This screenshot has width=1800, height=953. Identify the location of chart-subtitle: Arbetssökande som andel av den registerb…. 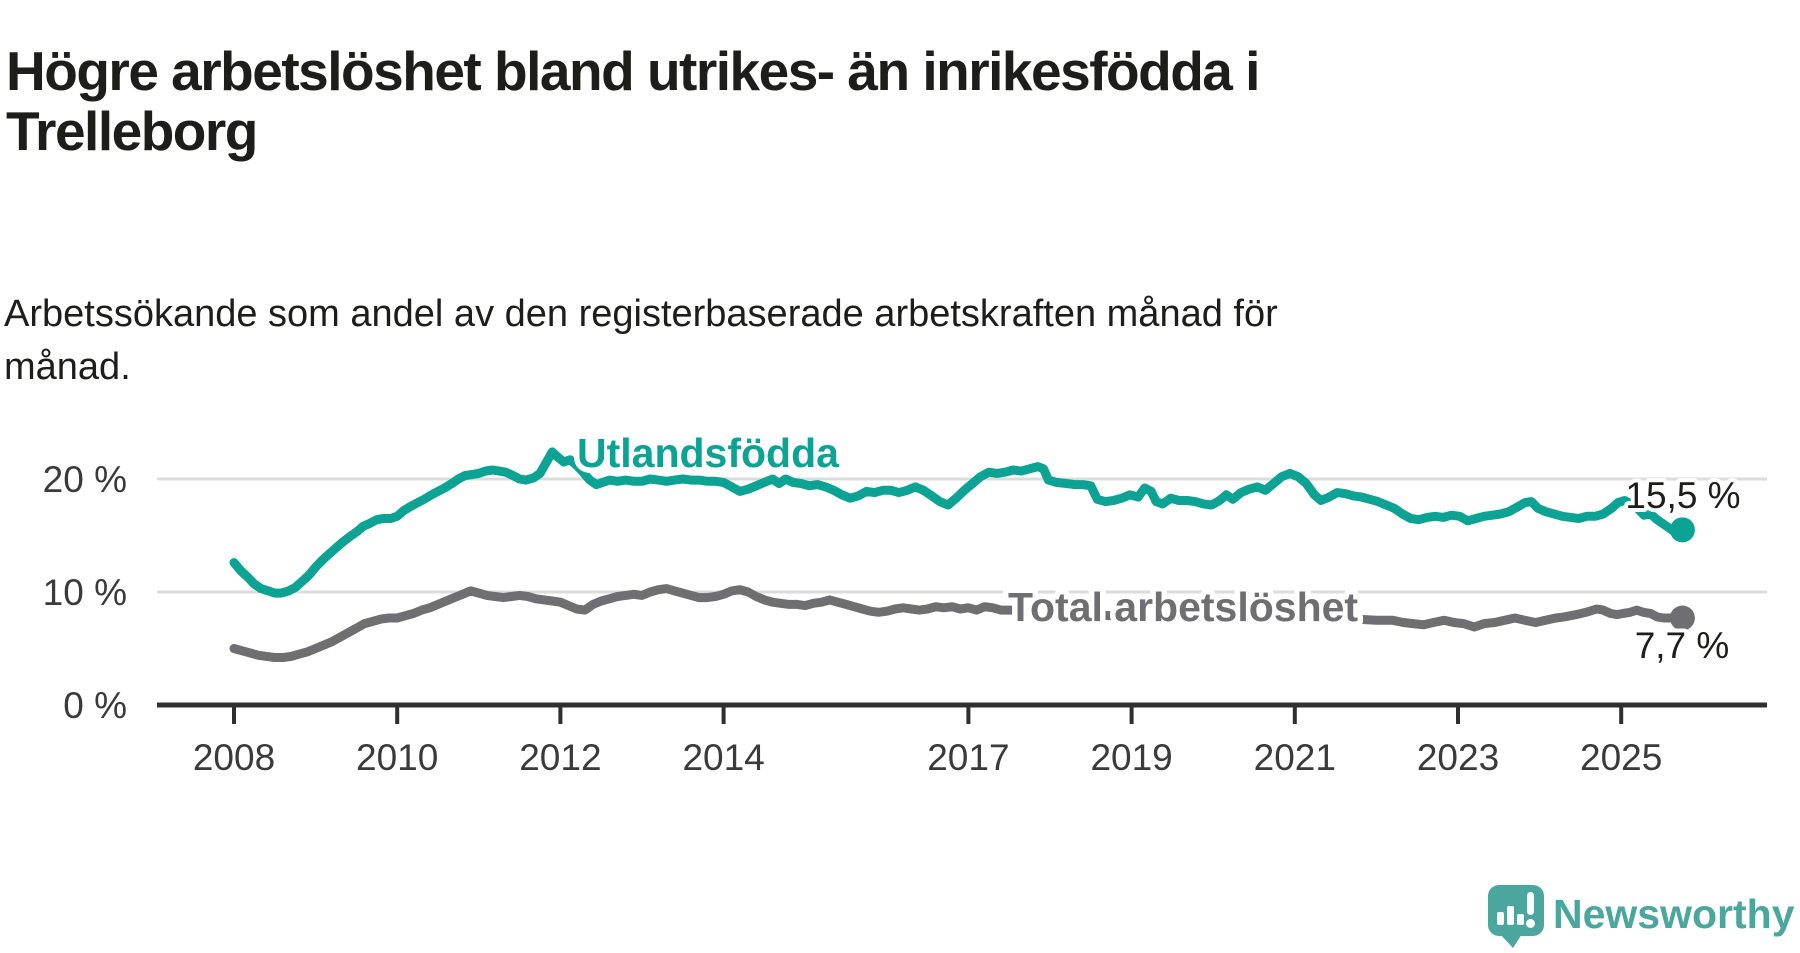
(754, 341).